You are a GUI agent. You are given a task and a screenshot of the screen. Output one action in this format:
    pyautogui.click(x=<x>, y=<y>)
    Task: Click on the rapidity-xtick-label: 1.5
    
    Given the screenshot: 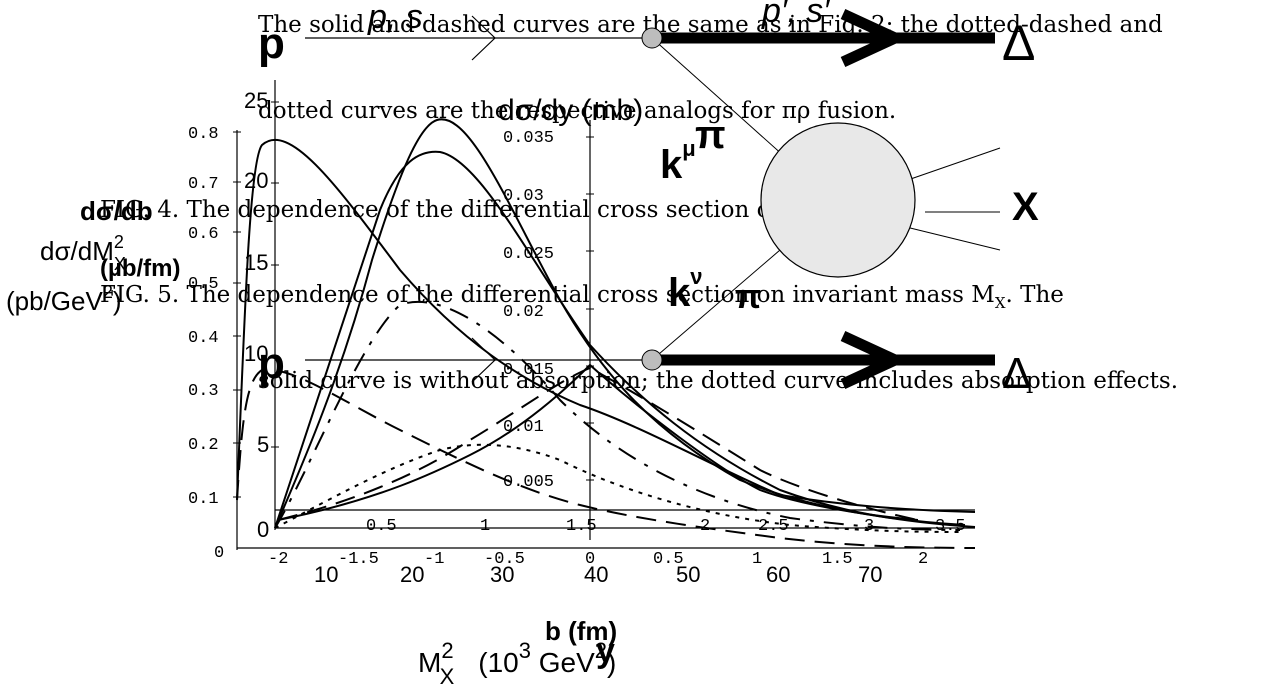 What is the action you would take?
    pyautogui.click(x=837, y=559)
    